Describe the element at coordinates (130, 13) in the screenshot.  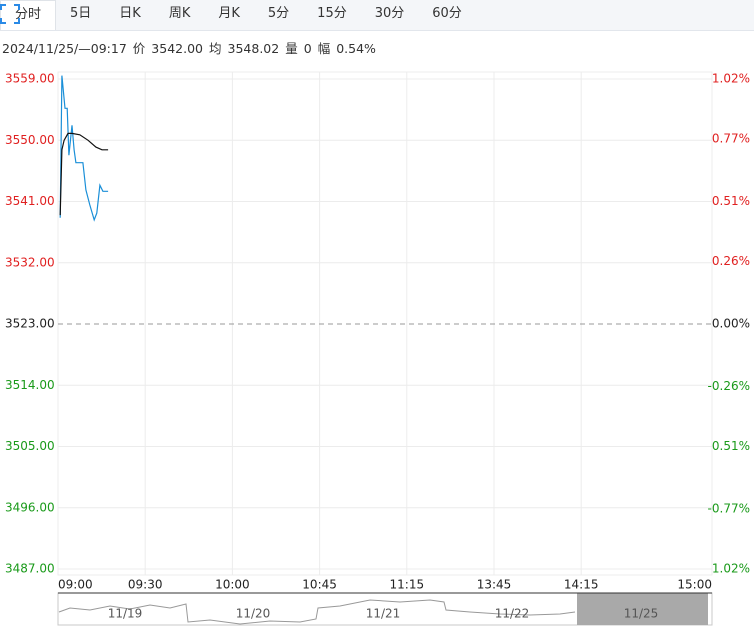
I see `tab: 日K` at that location.